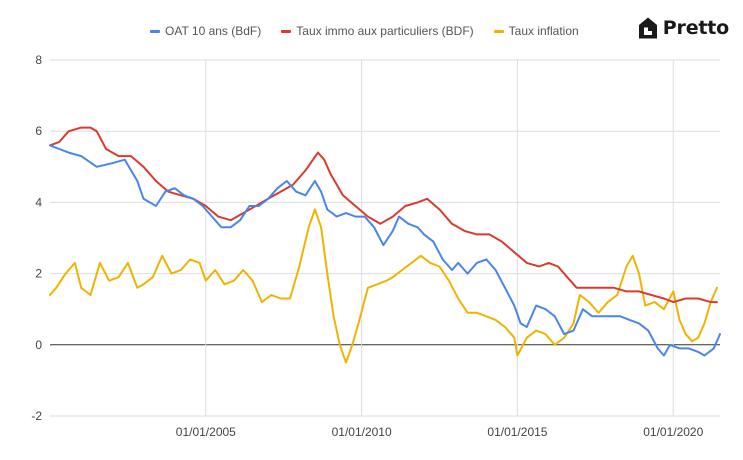 Image resolution: width=743 pixels, height=460 pixels. I want to click on y-tick-label: -2, so click(36, 416).